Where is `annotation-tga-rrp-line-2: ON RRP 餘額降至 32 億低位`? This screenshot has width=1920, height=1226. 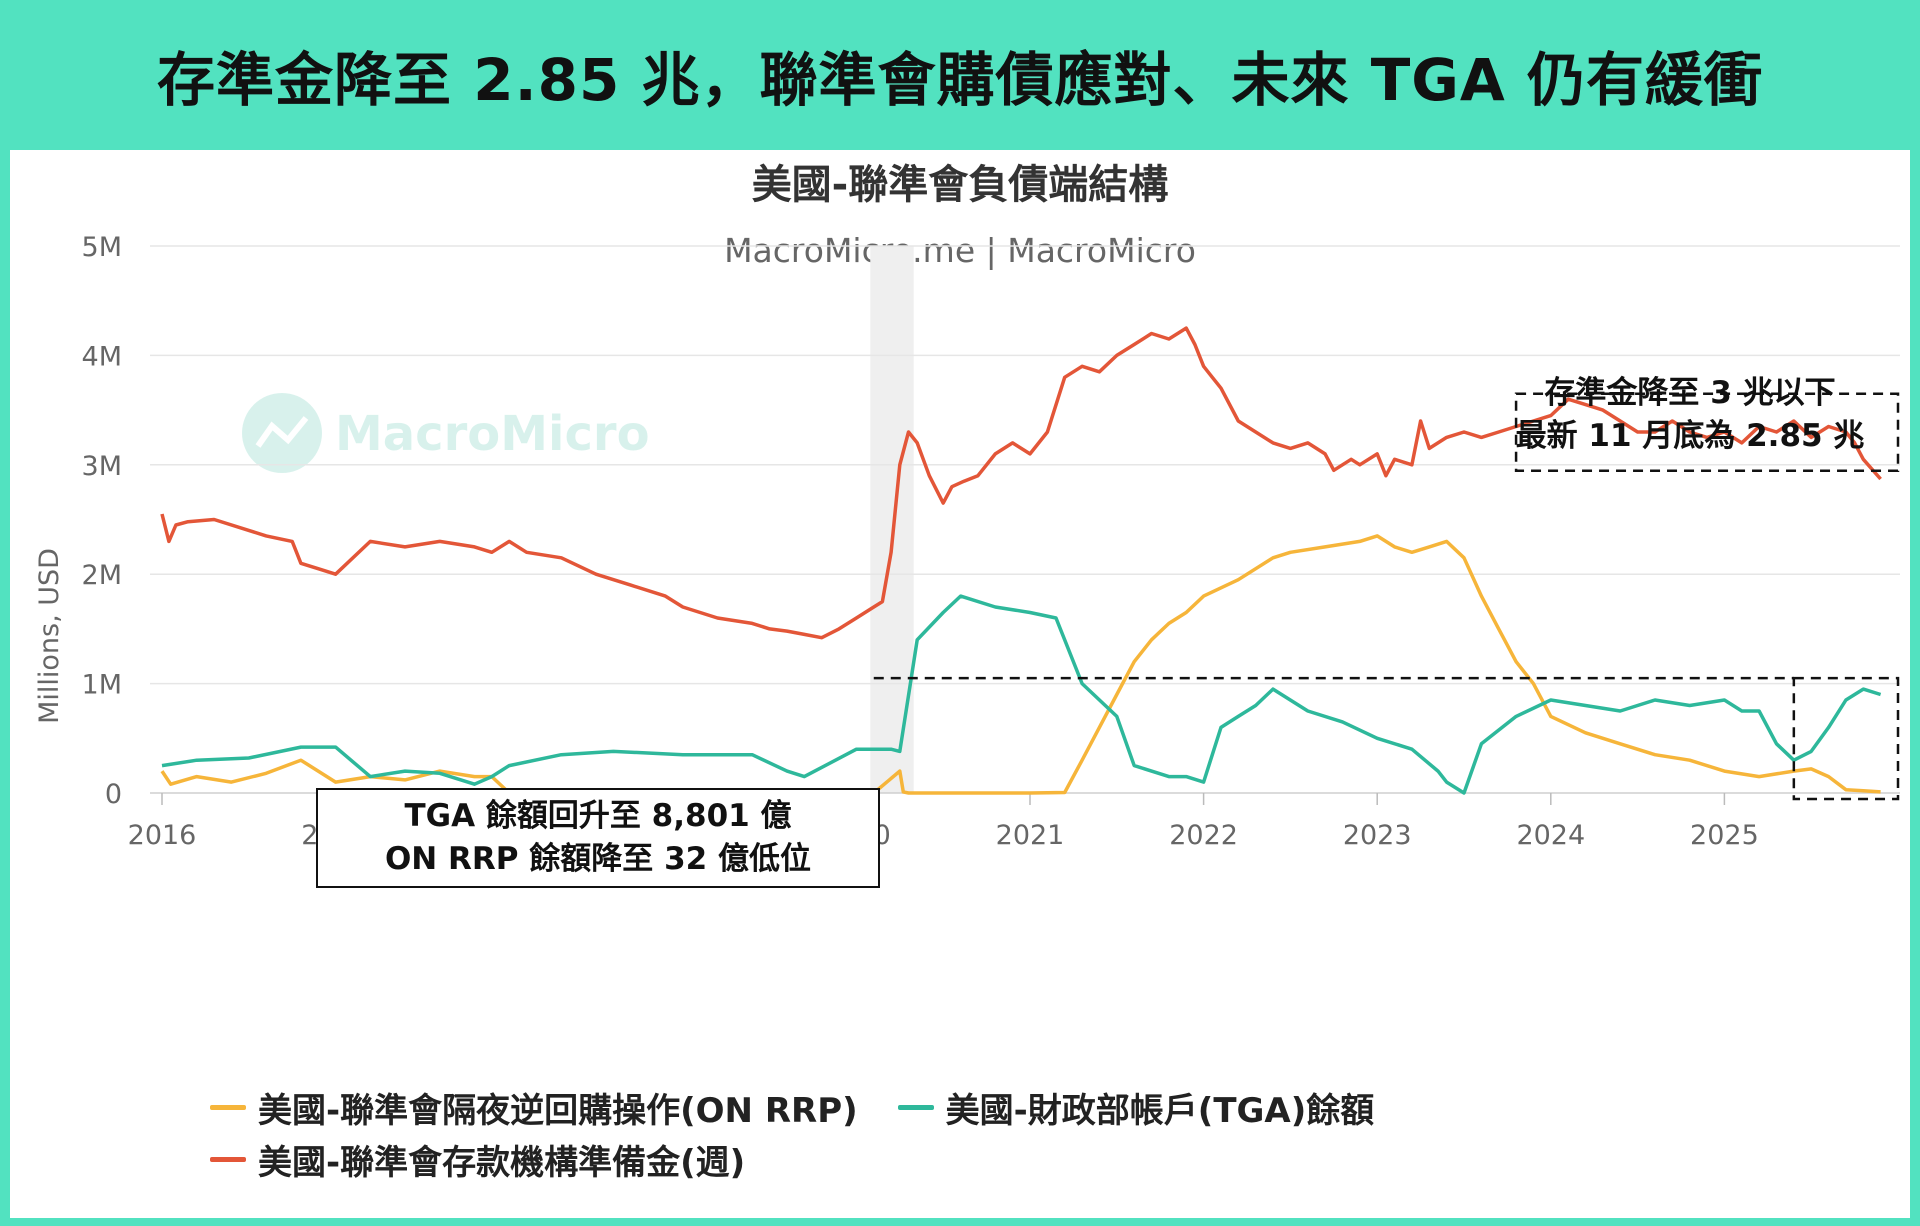 annotation-tga-rrp-line-2: ON RRP 餘額降至 32 億低位 is located at coordinates (598, 859).